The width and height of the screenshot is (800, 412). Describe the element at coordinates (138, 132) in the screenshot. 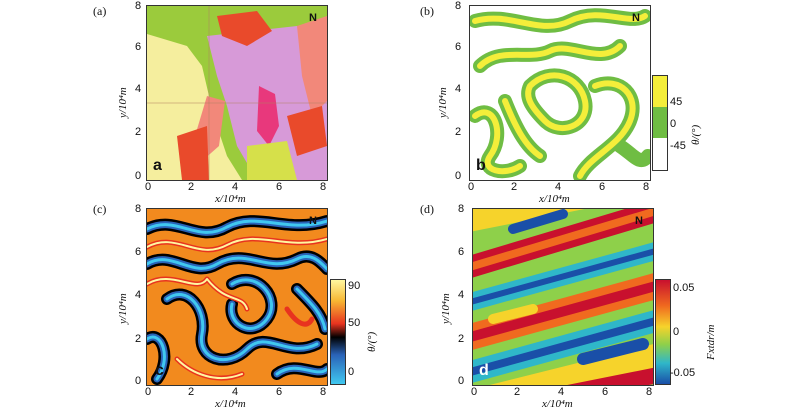

I see `panel-a-ytick: 2` at that location.